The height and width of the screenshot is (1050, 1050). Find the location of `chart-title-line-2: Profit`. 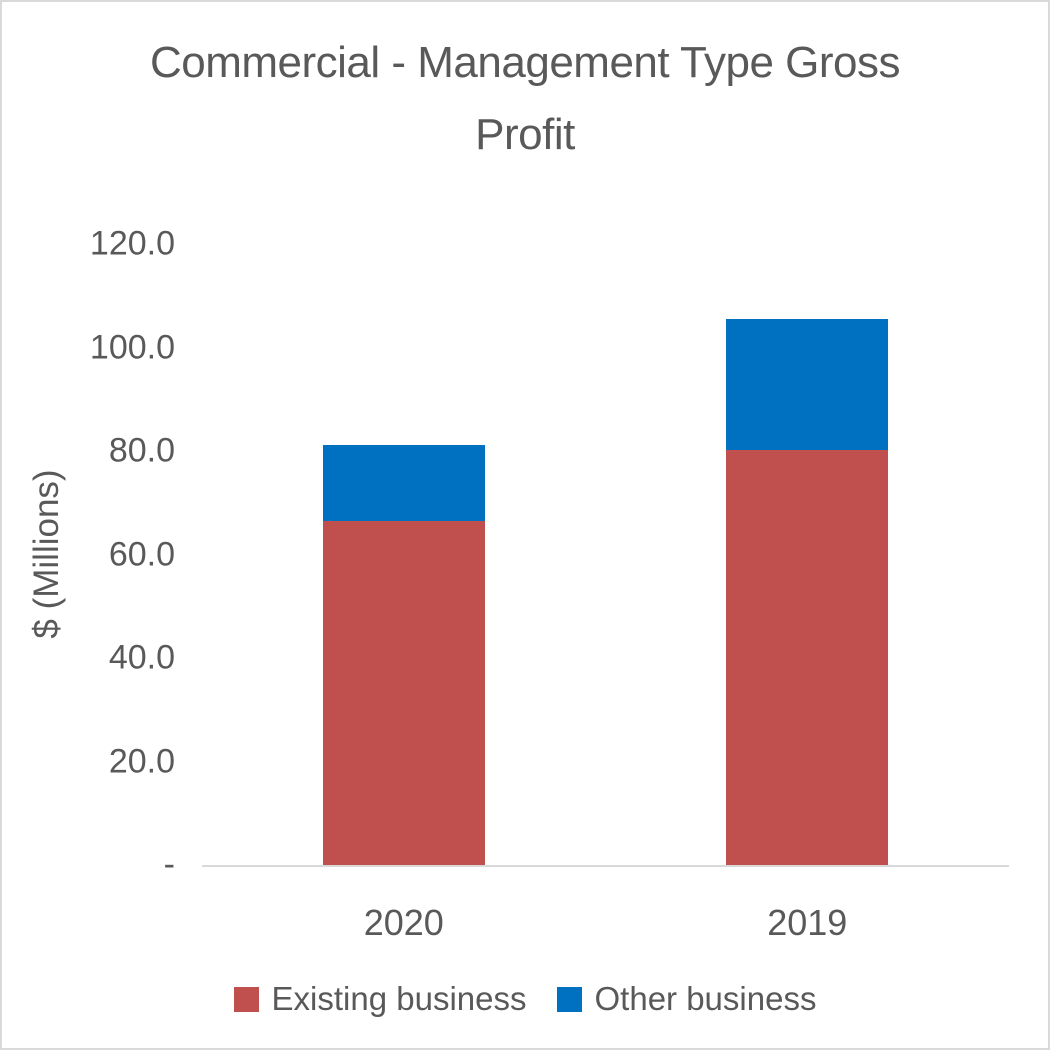

chart-title-line-2: Profit is located at coordinates (525, 134).